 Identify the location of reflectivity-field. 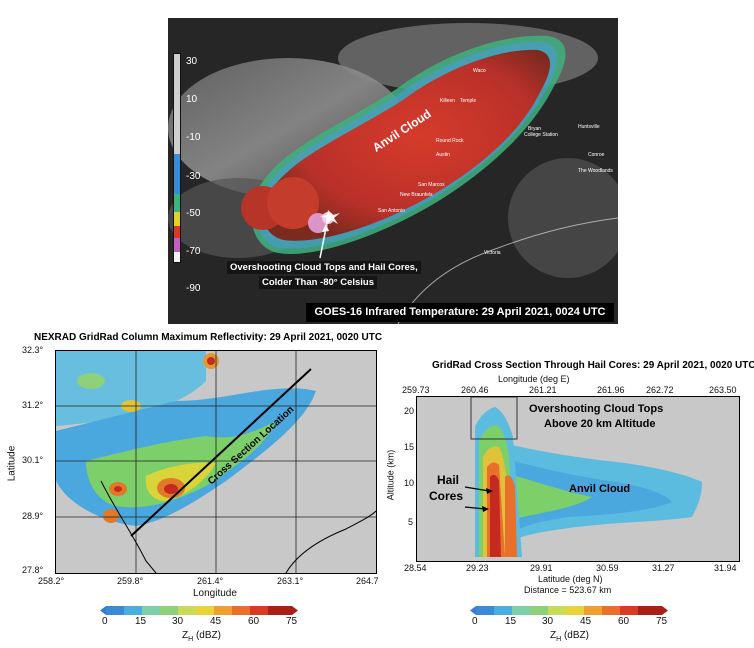
(216, 462).